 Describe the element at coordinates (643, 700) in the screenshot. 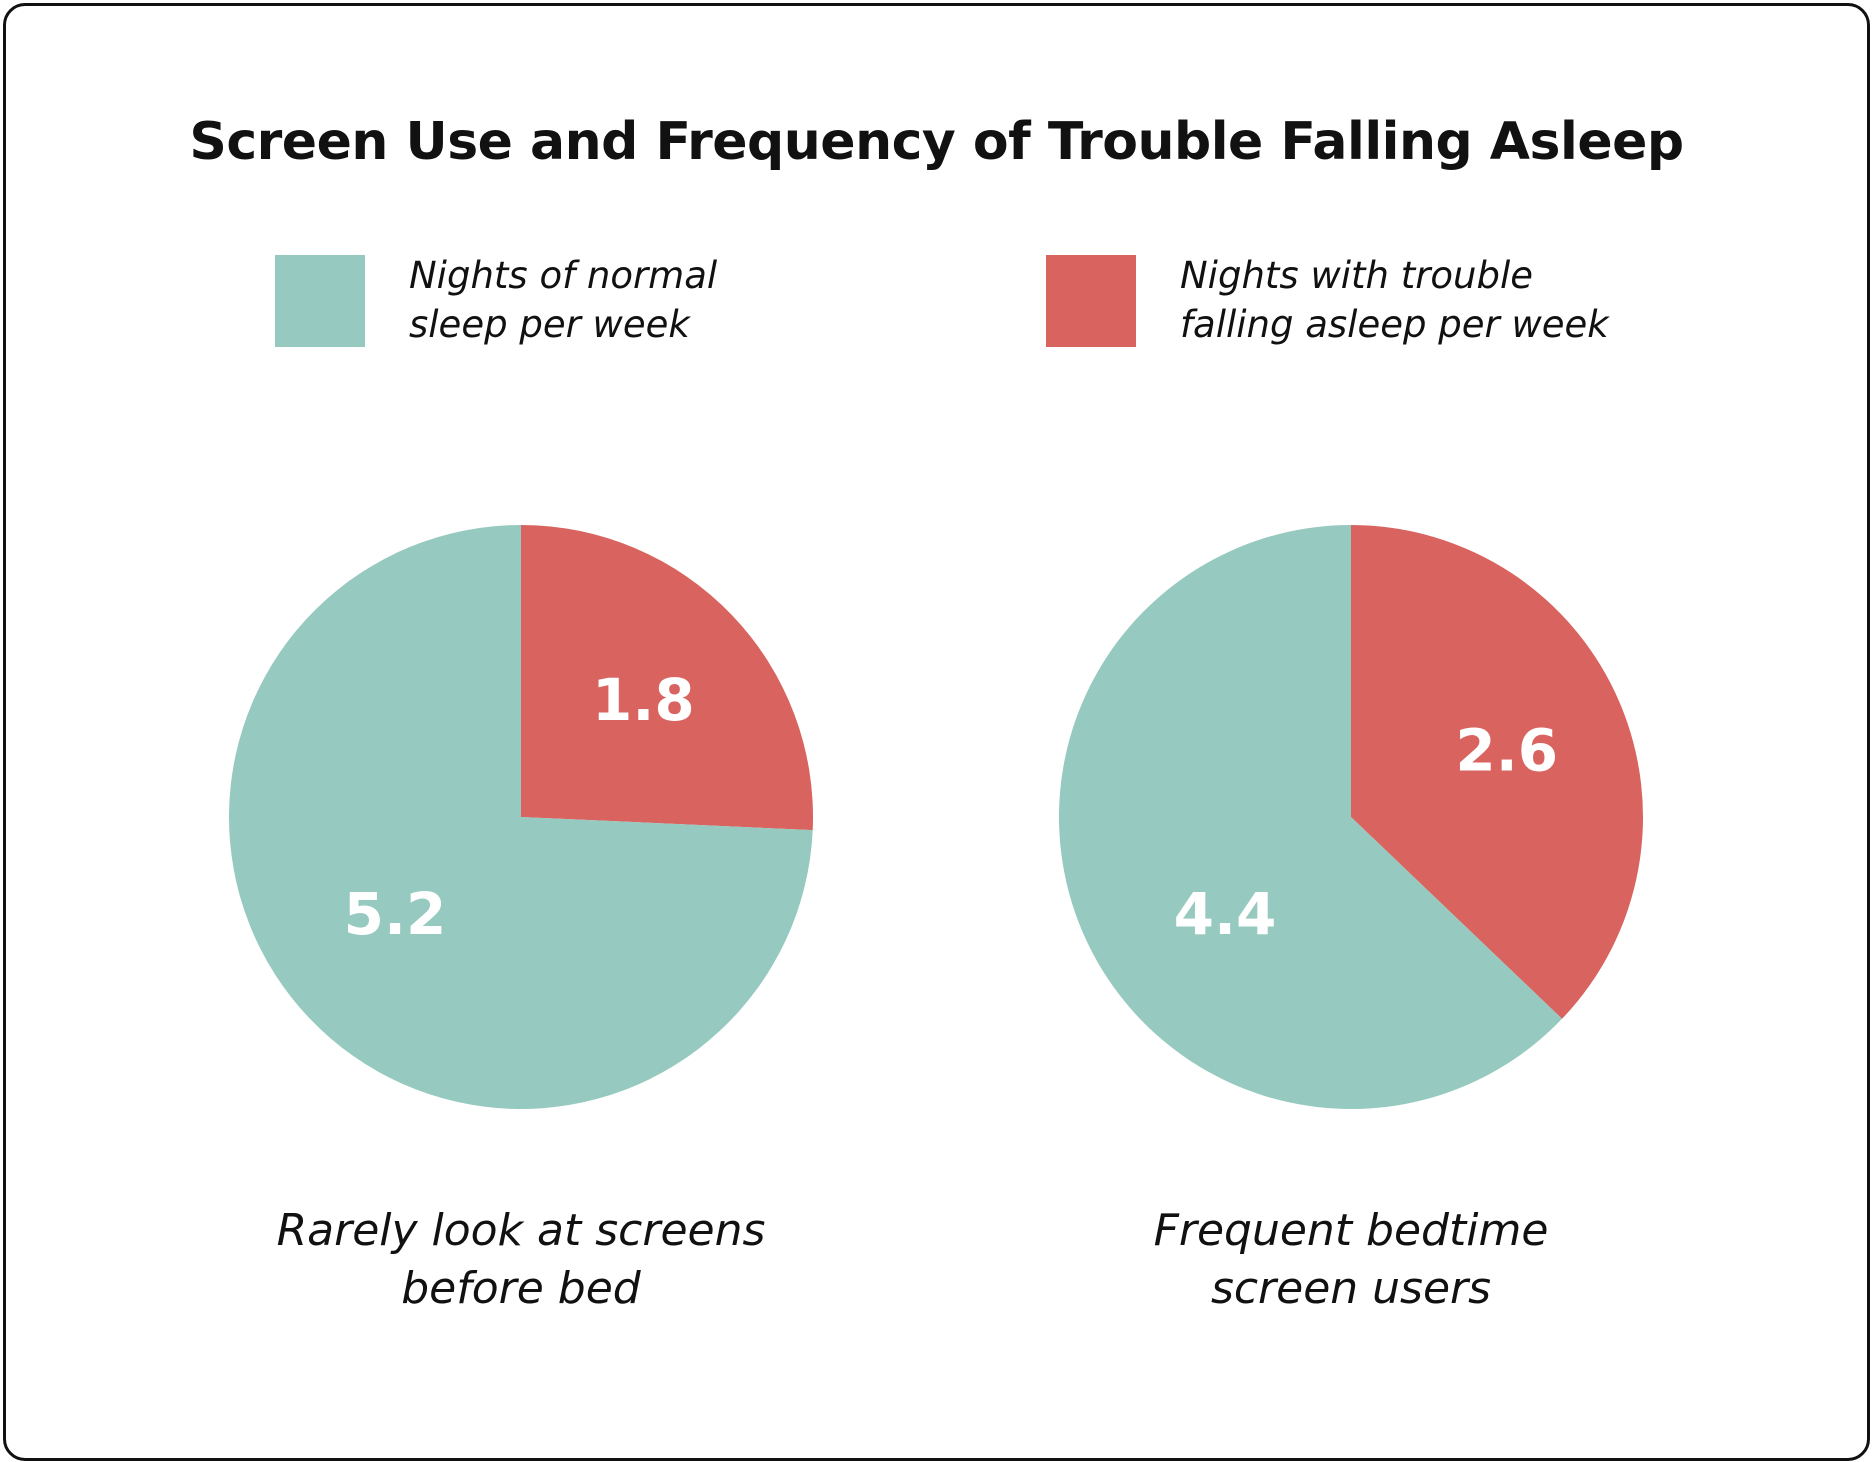

I see `pie-value-label-rarely-trouble: 1.8` at that location.